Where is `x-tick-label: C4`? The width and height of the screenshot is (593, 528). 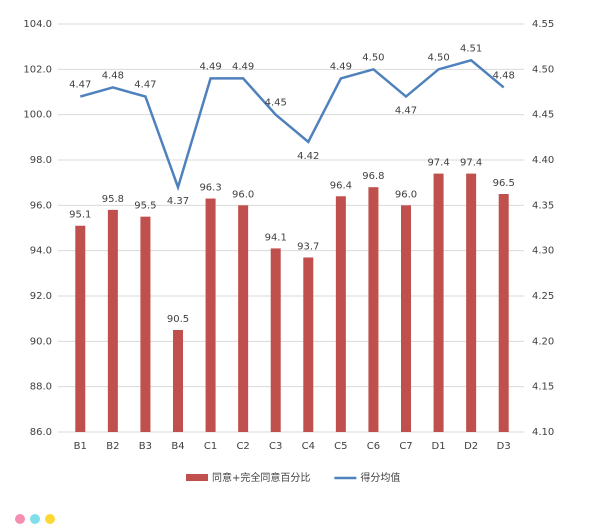 x-tick-label: C4 is located at coordinates (308, 446).